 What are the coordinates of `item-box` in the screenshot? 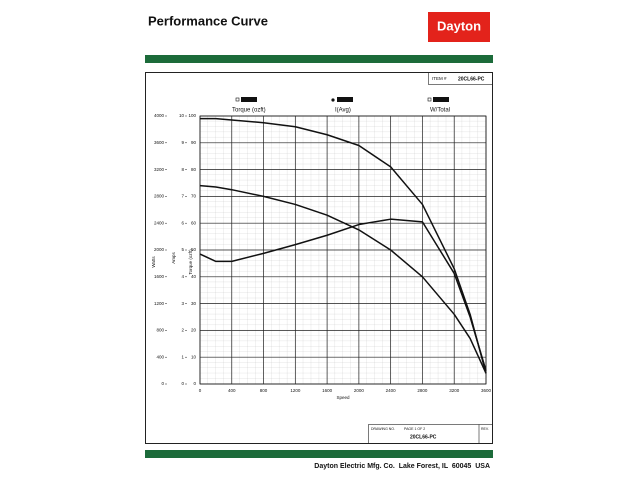 It's located at (460, 78).